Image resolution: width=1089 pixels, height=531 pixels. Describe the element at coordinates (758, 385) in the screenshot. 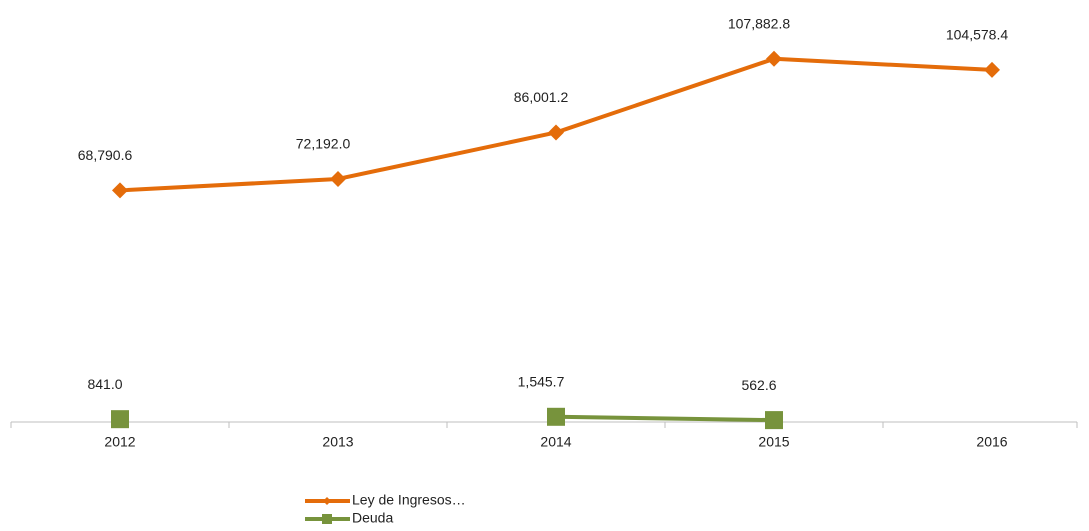

I see `data-label: 562.6` at that location.